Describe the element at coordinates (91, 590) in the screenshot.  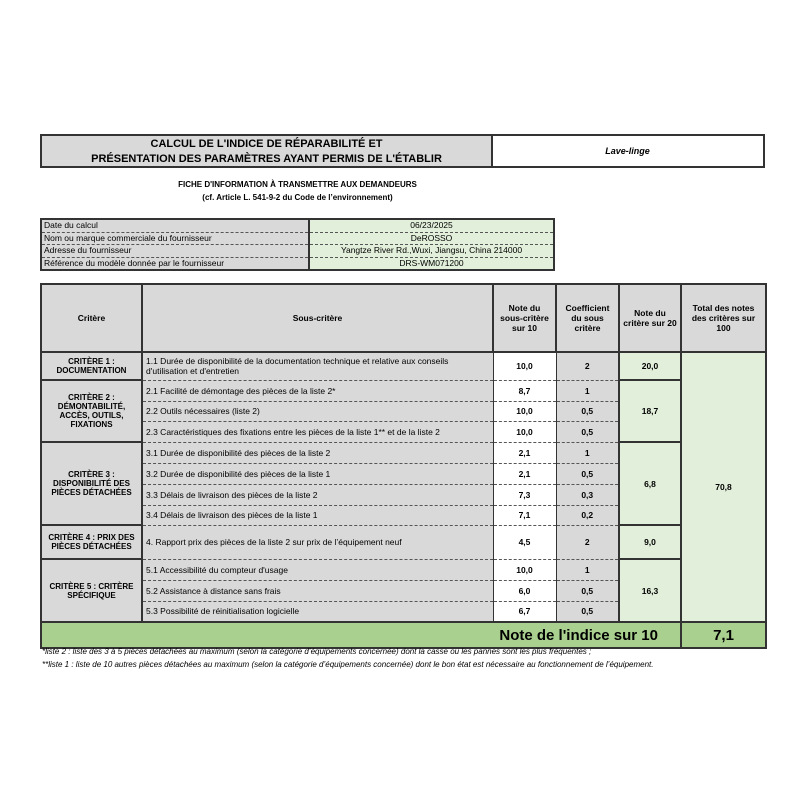
I see `criterion-name: CRITÈRE 5 : CRITÈRE SPÉCIFIQUE` at that location.